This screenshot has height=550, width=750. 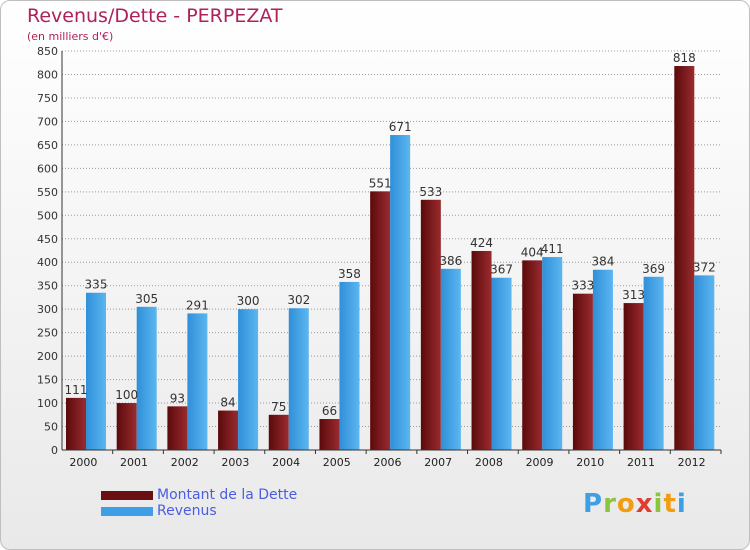 I want to click on revenus-value-label: 369, so click(x=653, y=269).